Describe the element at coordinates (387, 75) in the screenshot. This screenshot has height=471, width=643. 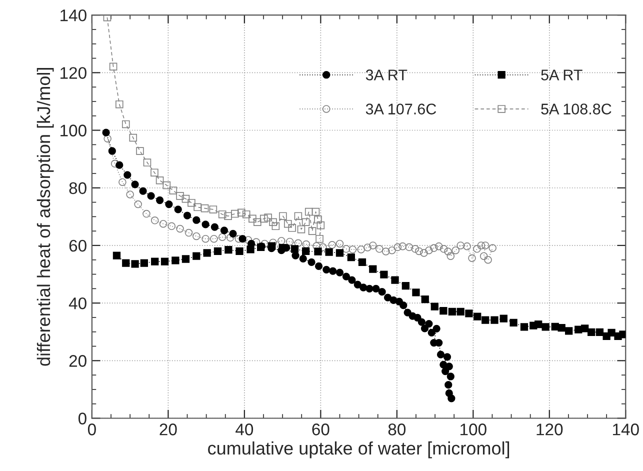
I see `legend-label: 3A RT` at that location.